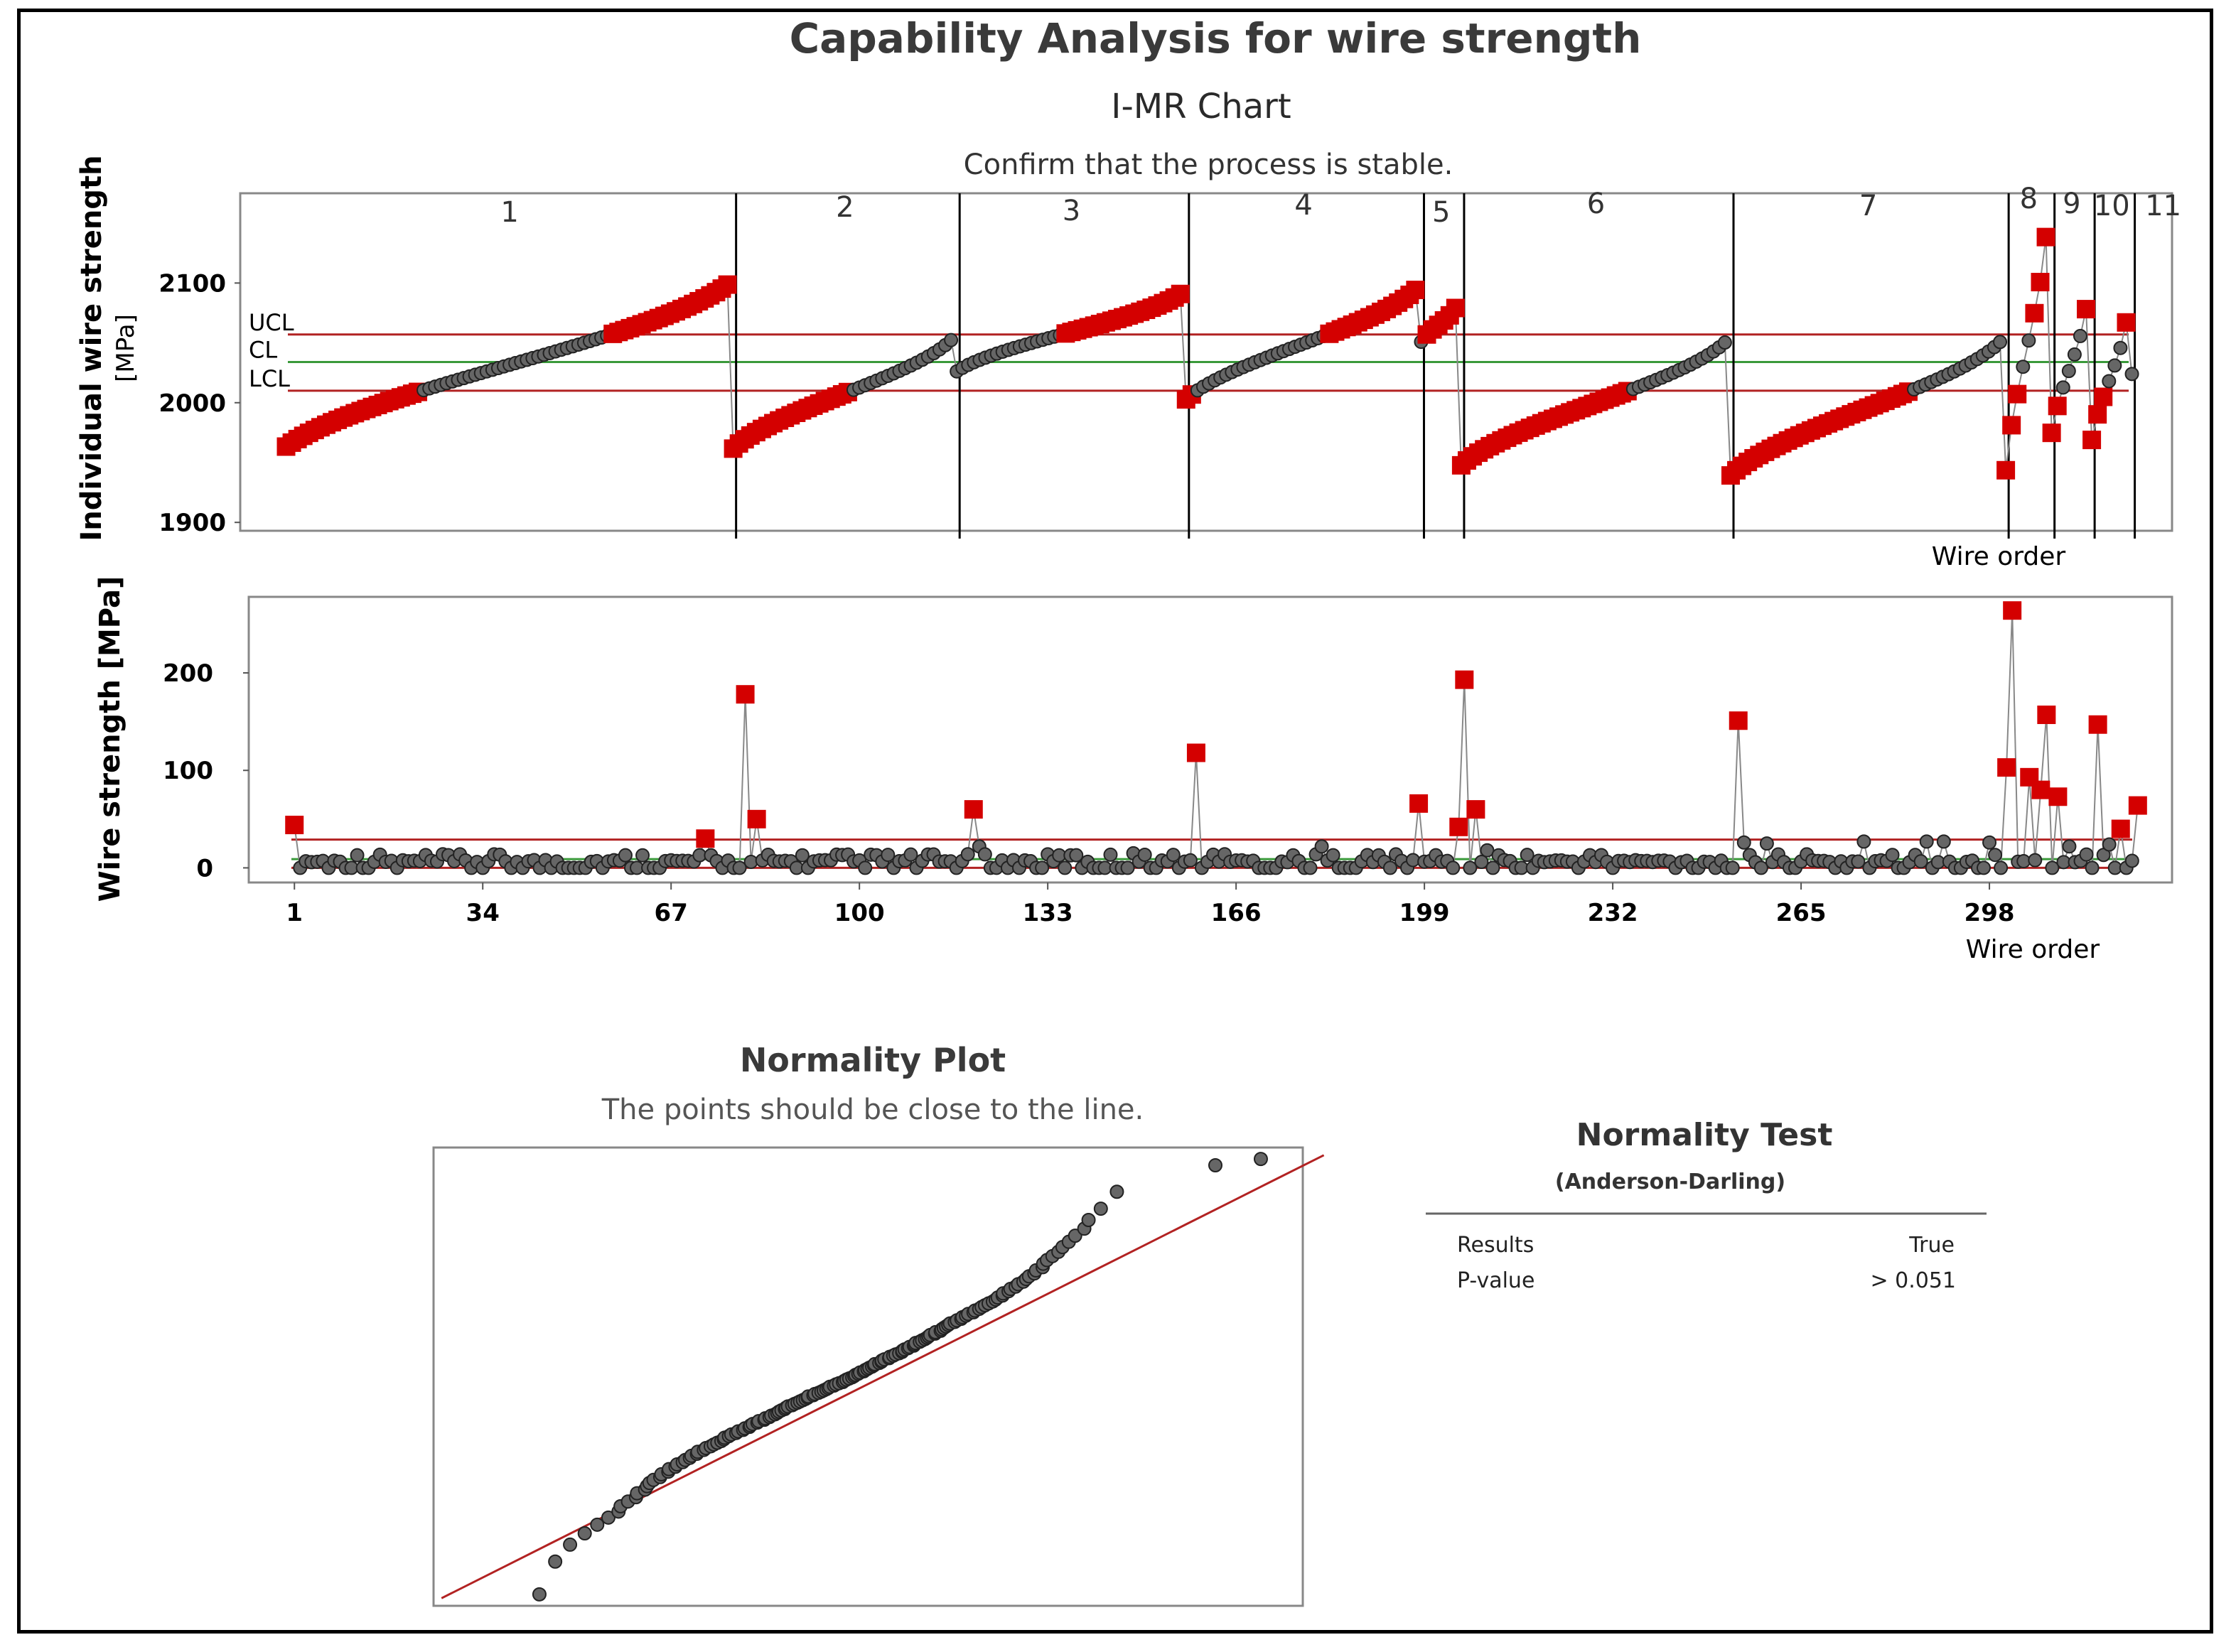  What do you see at coordinates (1801, 913) in the screenshot?
I see `mr-xtick-label: 265` at bounding box center [1801, 913].